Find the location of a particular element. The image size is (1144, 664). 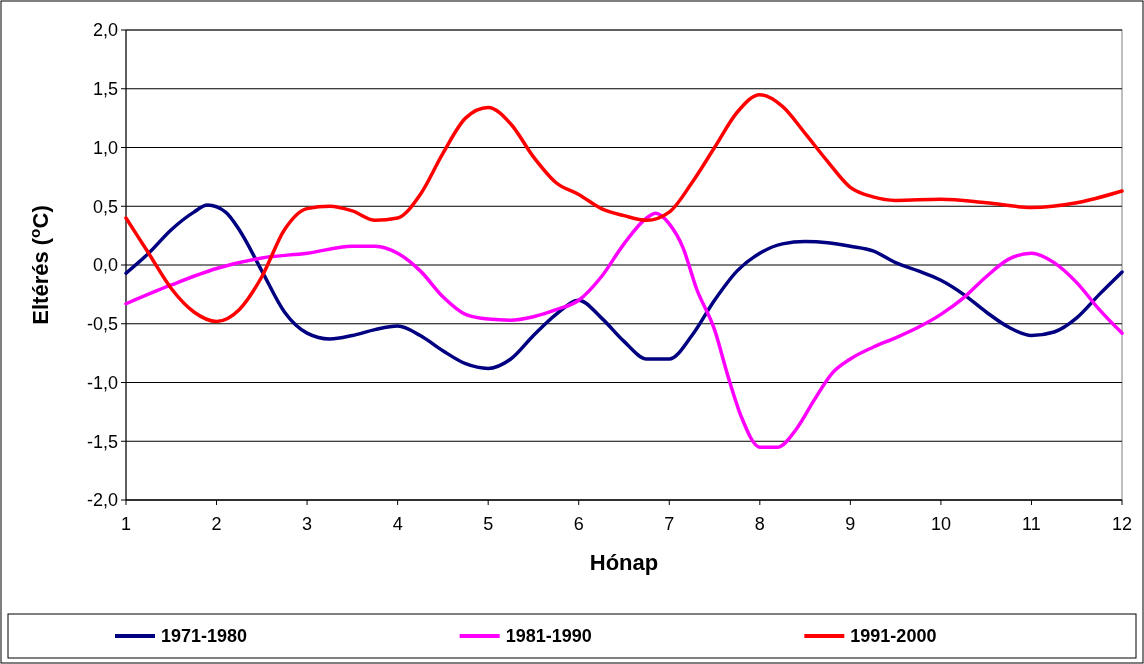

y-tick-label: -2,0 is located at coordinates (102, 500).